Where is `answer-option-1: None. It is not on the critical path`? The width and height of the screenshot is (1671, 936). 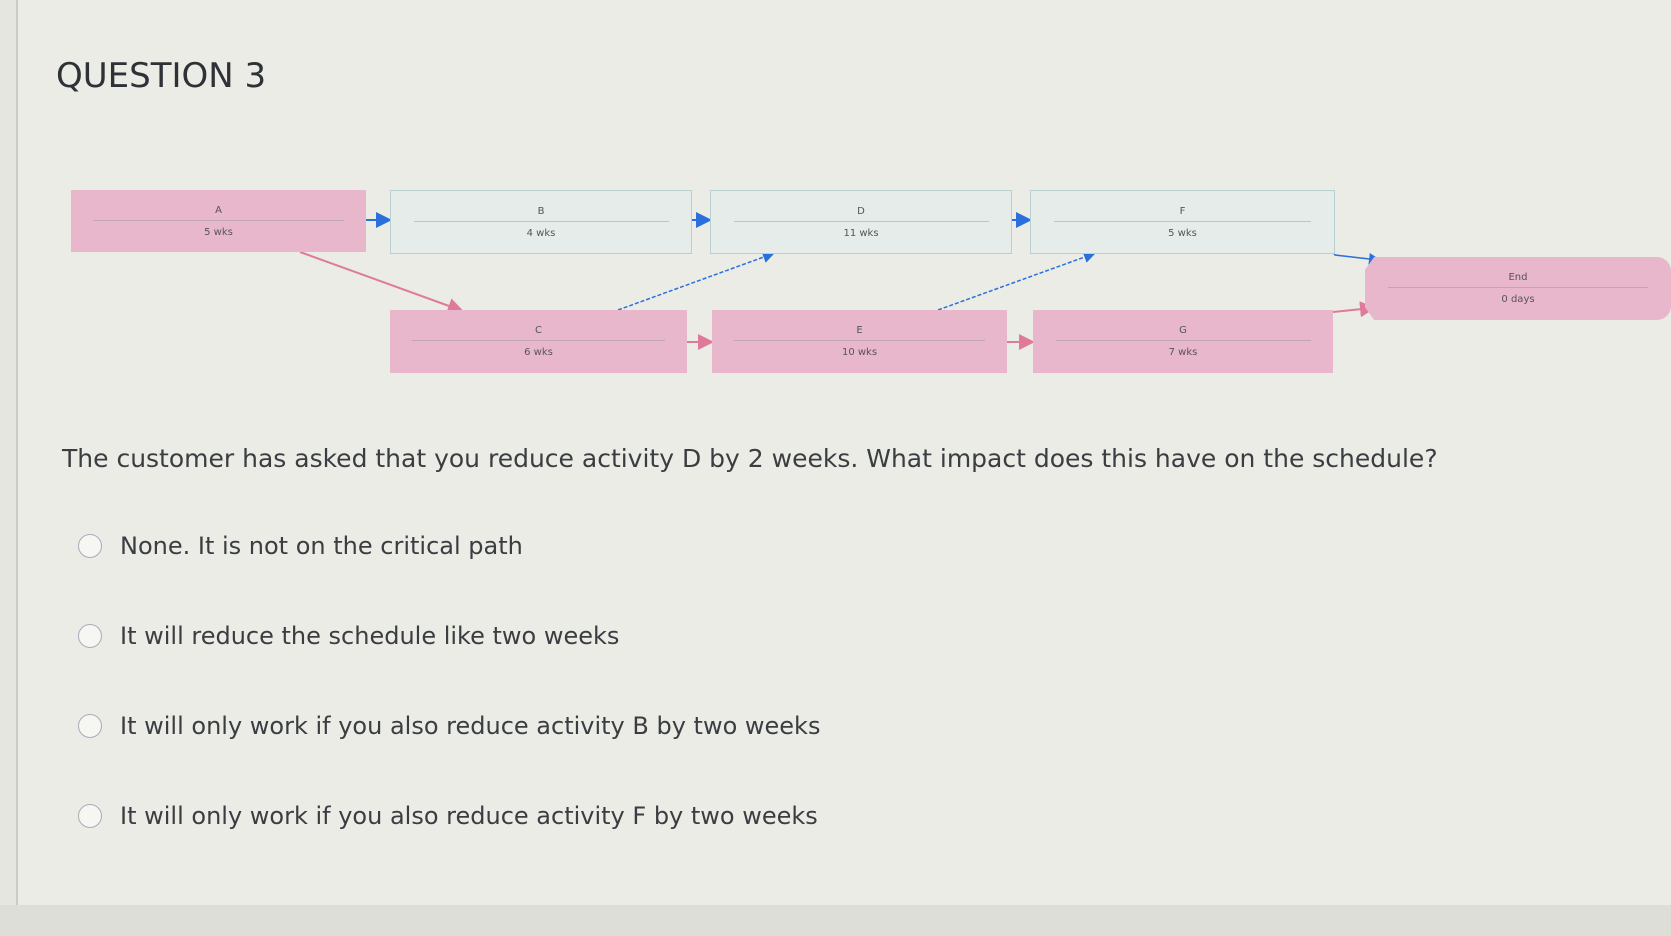
answer-option-1: None. It is not on the critical path is located at coordinates (300, 546).